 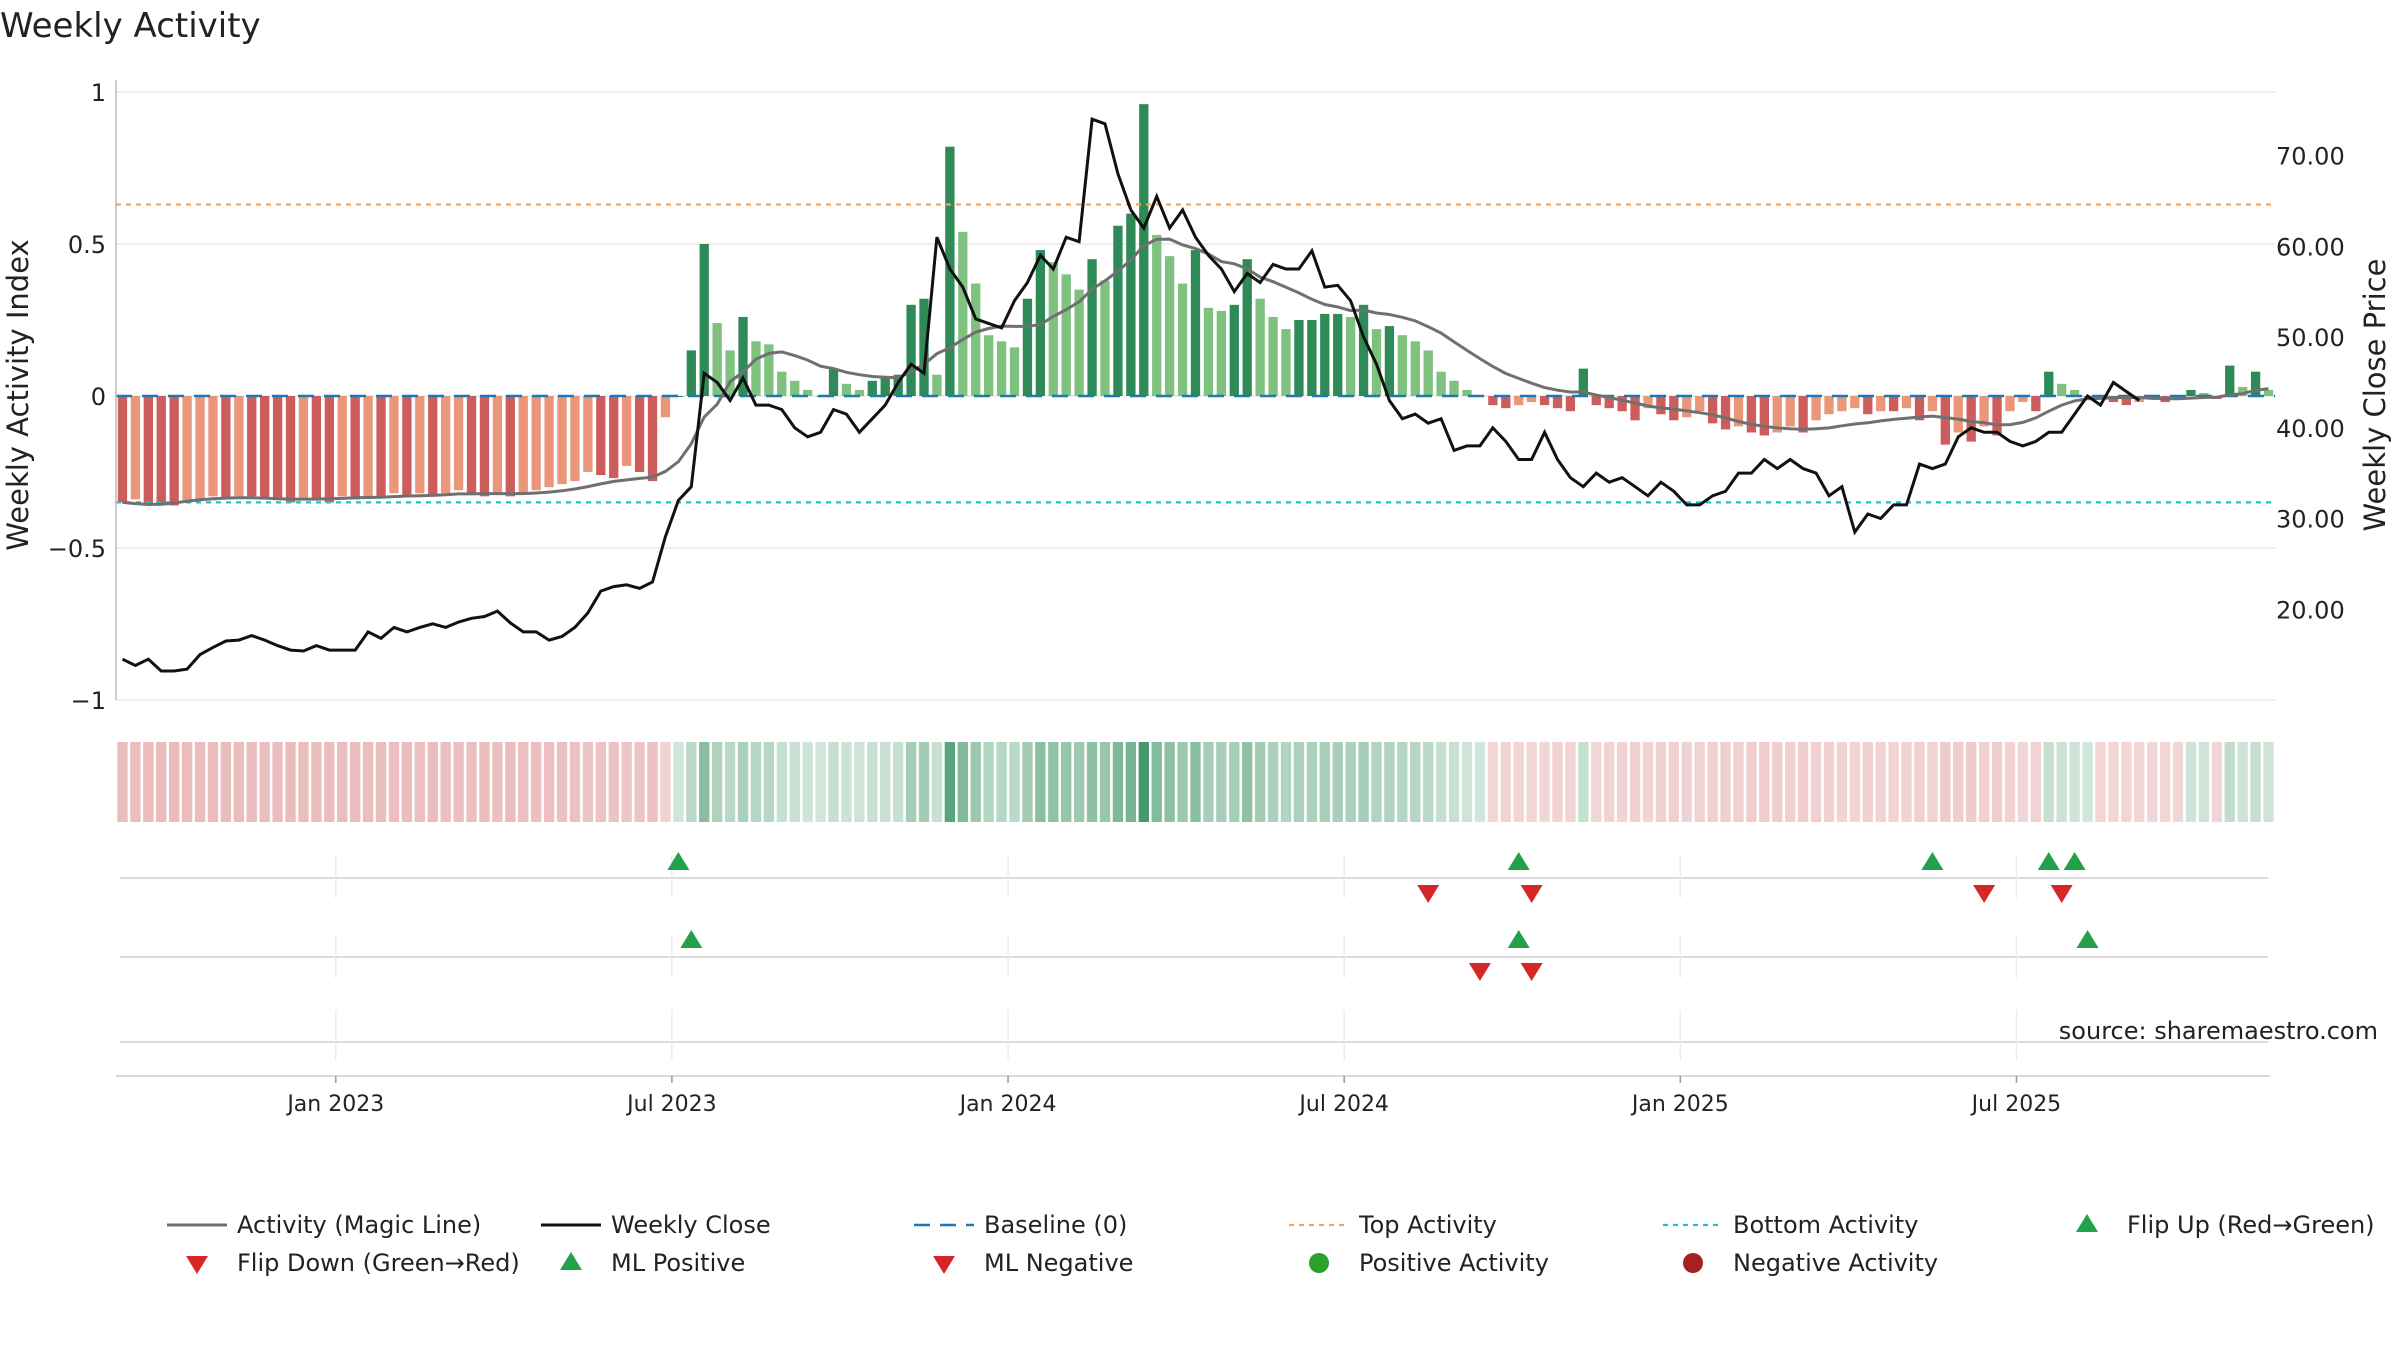 I want to click on legend-label: Weekly Close, so click(x=691, y=1225).